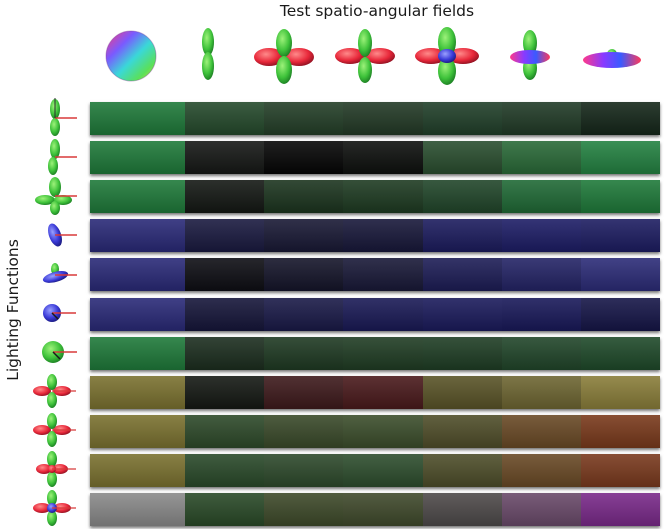 The height and width of the screenshot is (529, 664). I want to click on side-title: Lighting Functions, so click(13, 310).